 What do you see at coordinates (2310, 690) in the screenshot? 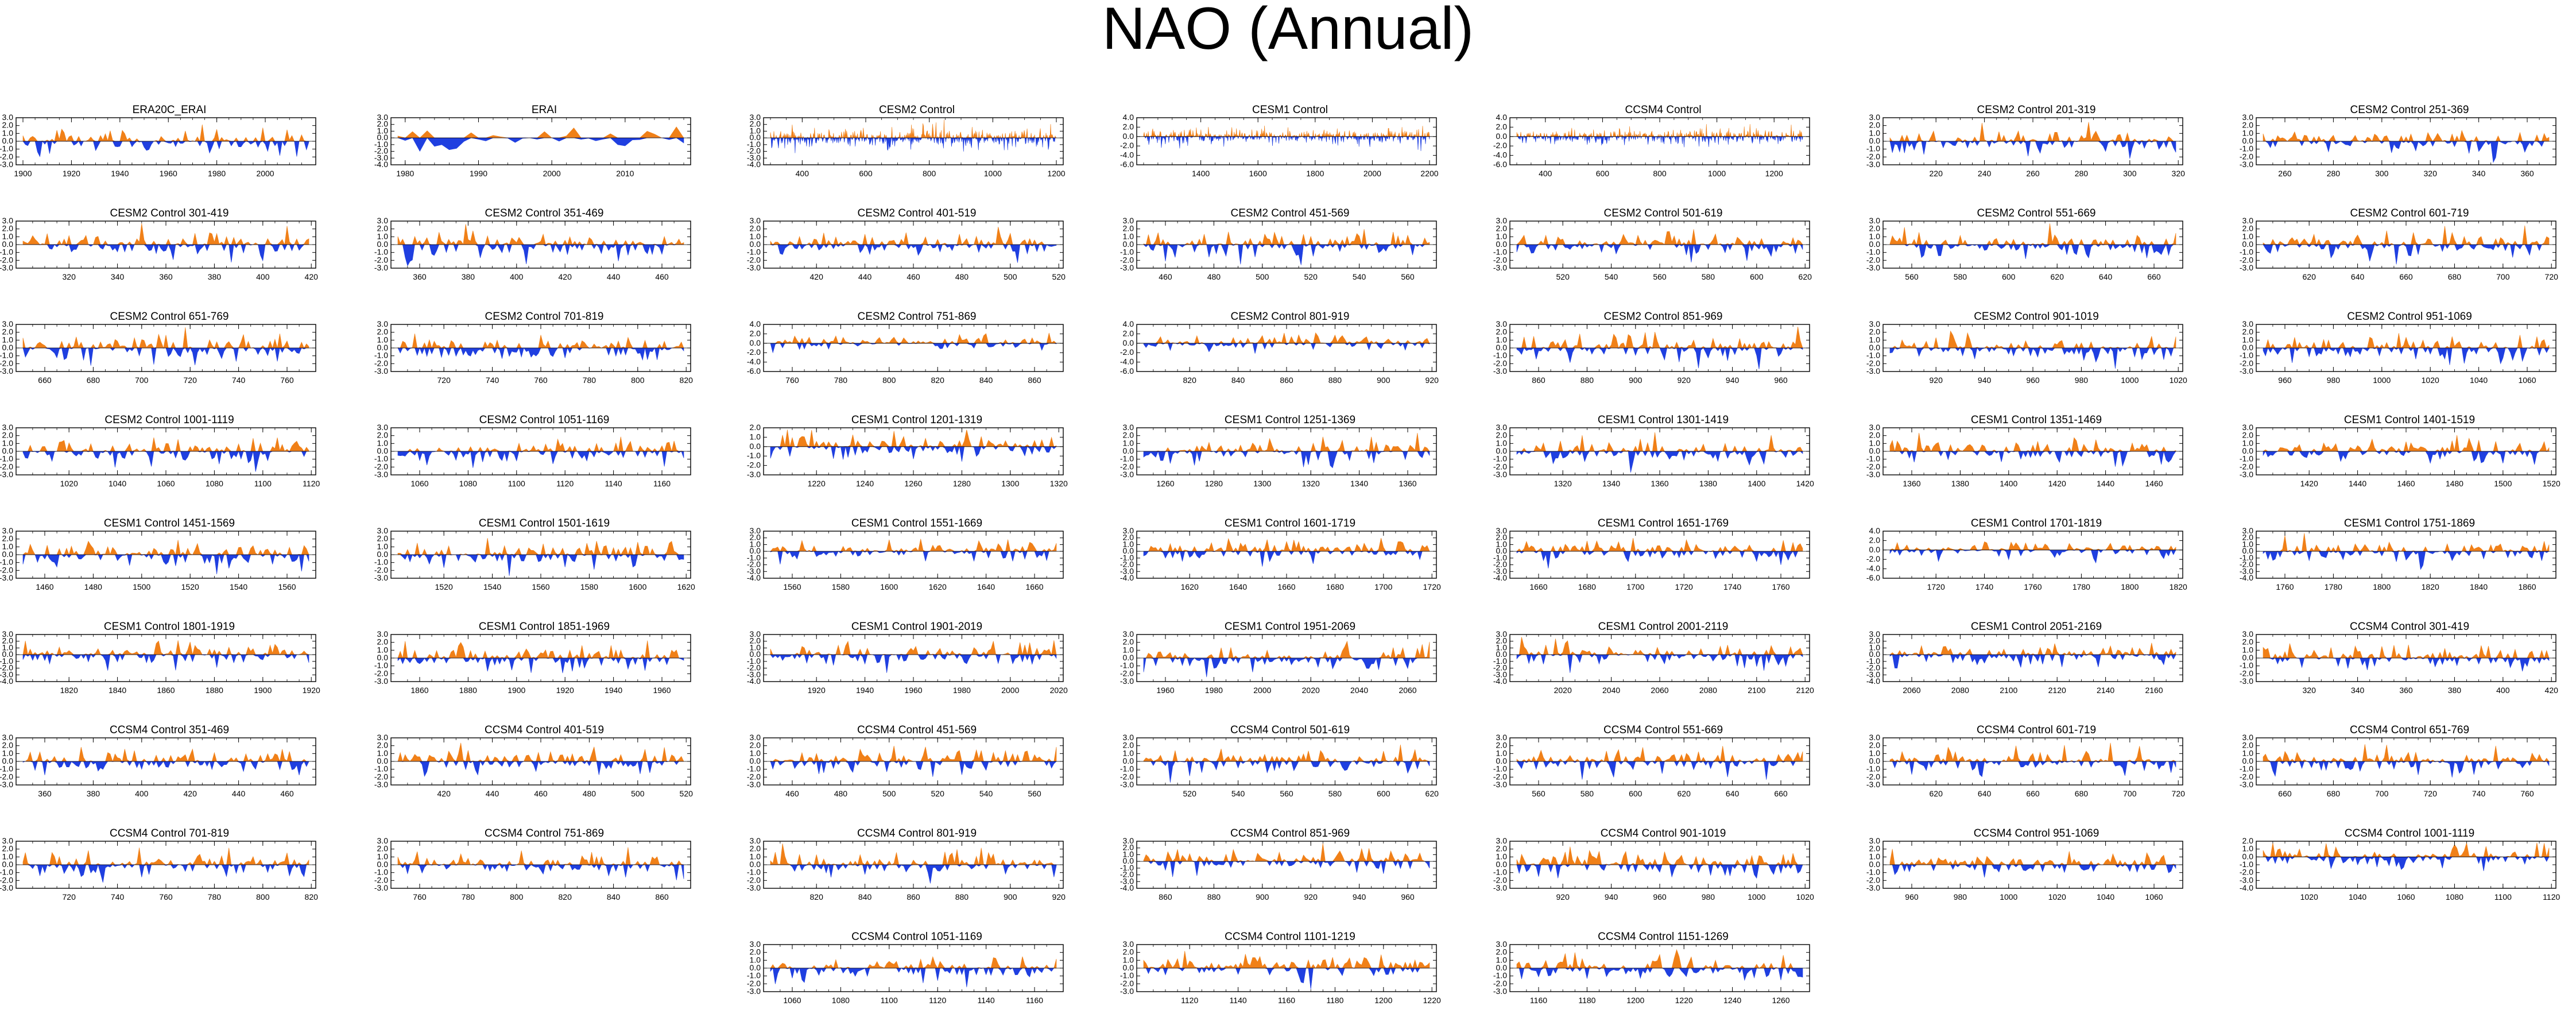
I see `x-tick-label: 320` at bounding box center [2310, 690].